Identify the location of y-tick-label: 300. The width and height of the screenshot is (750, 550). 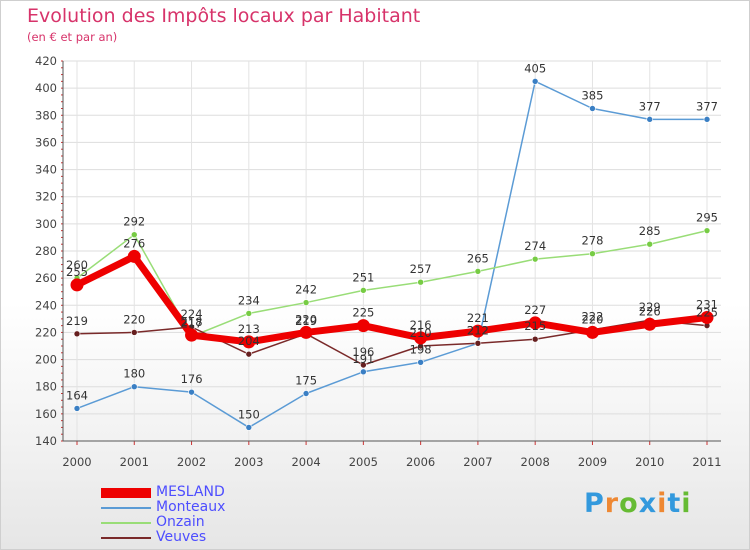
(46, 224).